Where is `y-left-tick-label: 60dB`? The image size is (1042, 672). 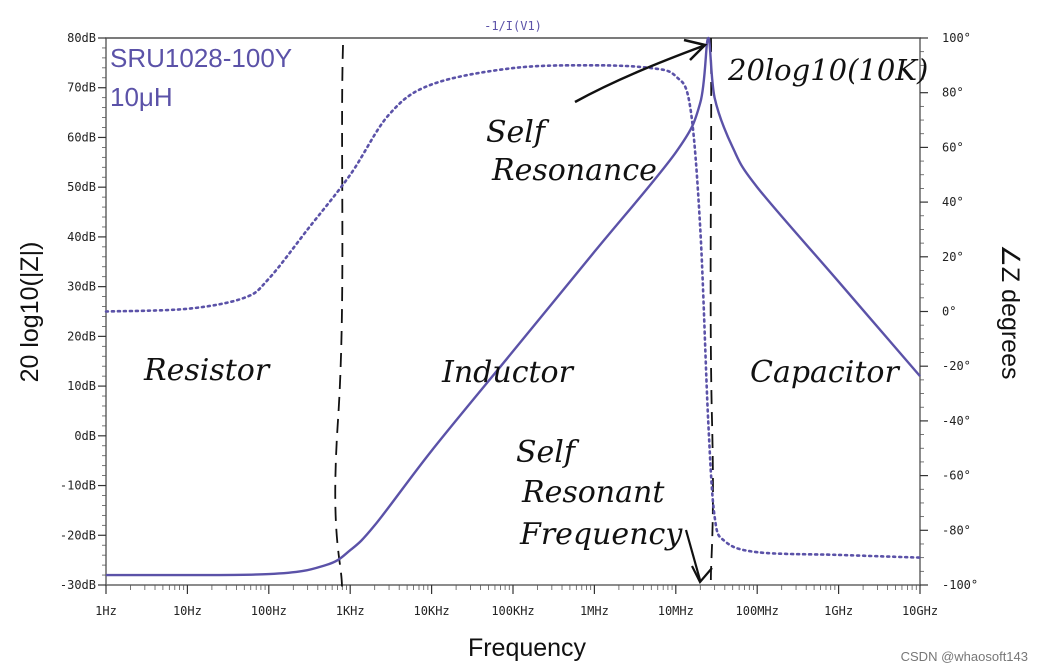
y-left-tick-label: 60dB is located at coordinates (81, 137).